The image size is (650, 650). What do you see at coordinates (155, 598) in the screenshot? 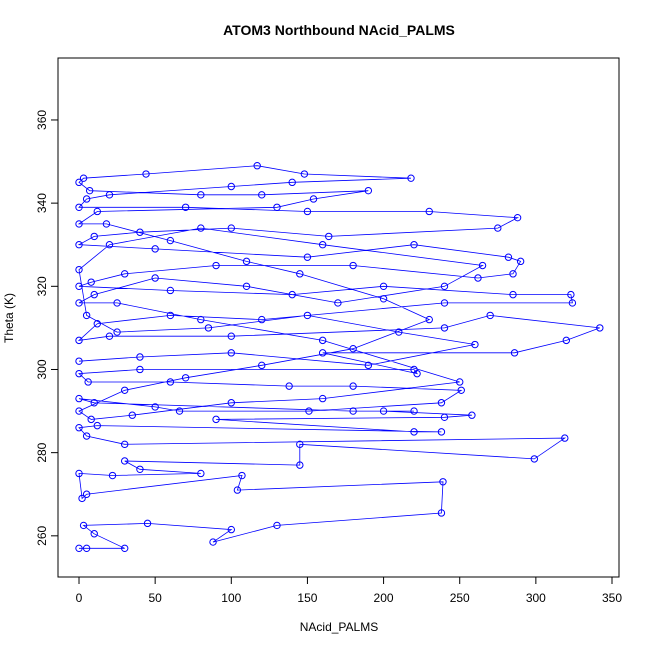
I see `x-tick-label: 50` at bounding box center [155, 598].